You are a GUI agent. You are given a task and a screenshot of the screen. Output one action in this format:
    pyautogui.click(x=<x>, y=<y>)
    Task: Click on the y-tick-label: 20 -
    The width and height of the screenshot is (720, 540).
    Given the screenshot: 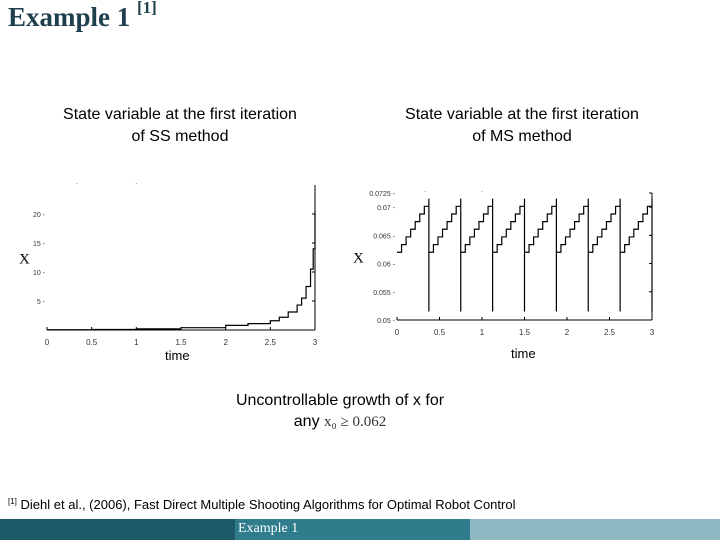 What is the action you would take?
    pyautogui.click(x=39, y=215)
    